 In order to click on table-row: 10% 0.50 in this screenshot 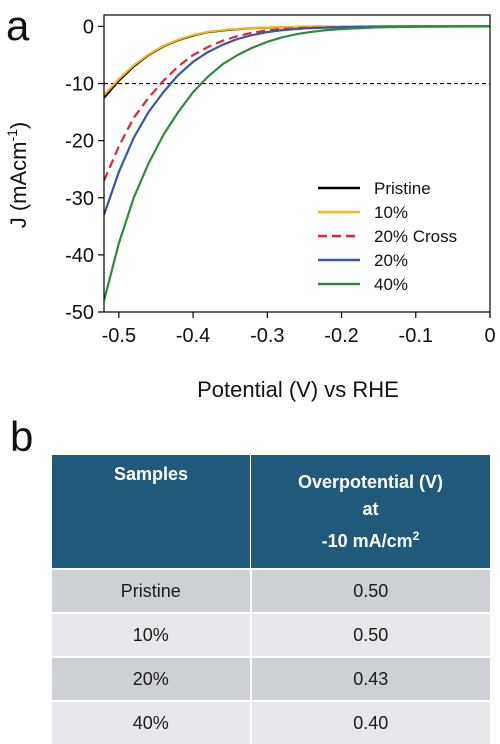, I will do `click(271, 634)`.